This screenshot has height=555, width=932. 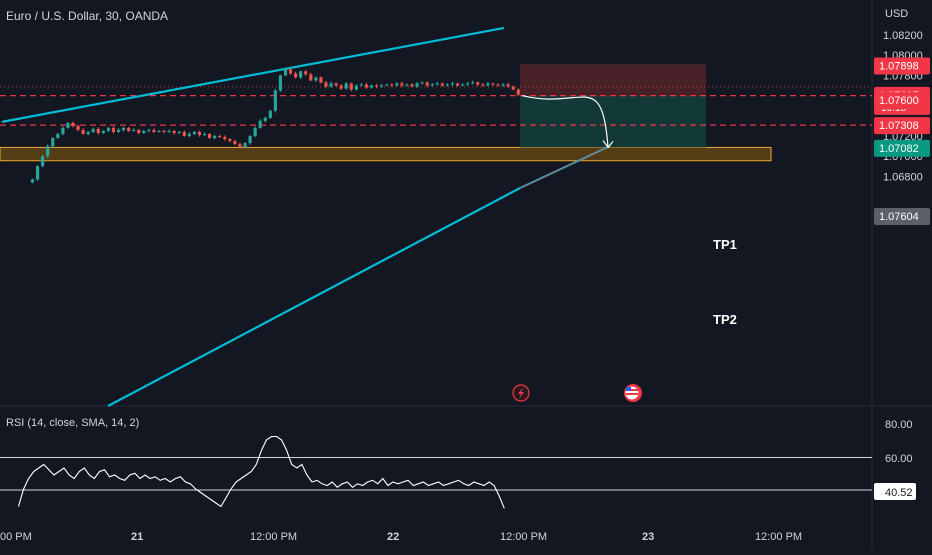 I want to click on rsi-line, so click(x=261, y=472).